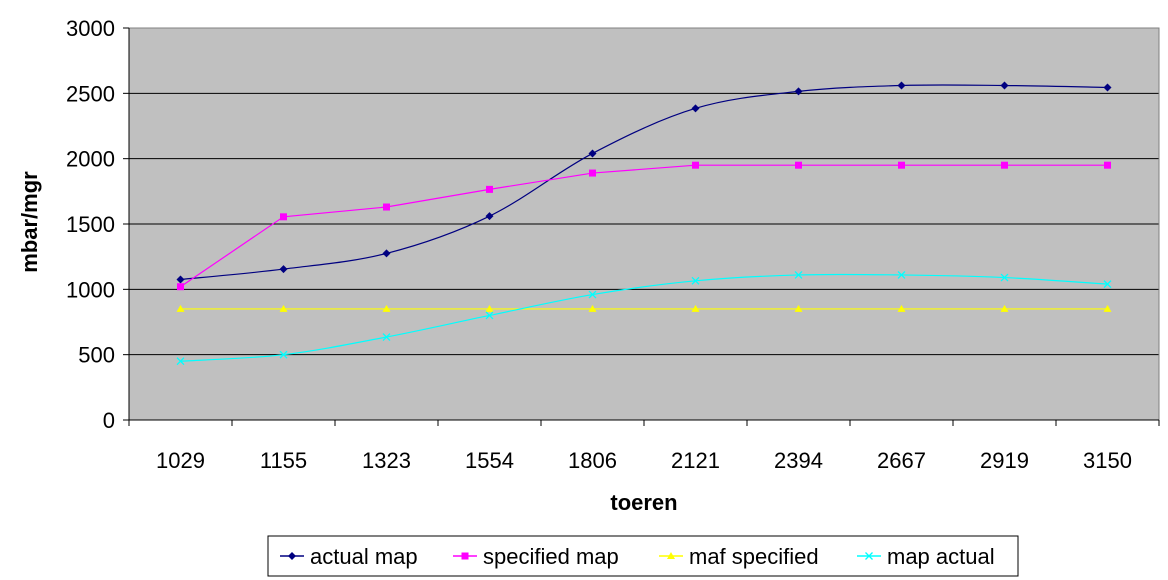 Image resolution: width=1168 pixels, height=580 pixels. I want to click on legend-entry: map actual, so click(926, 556).